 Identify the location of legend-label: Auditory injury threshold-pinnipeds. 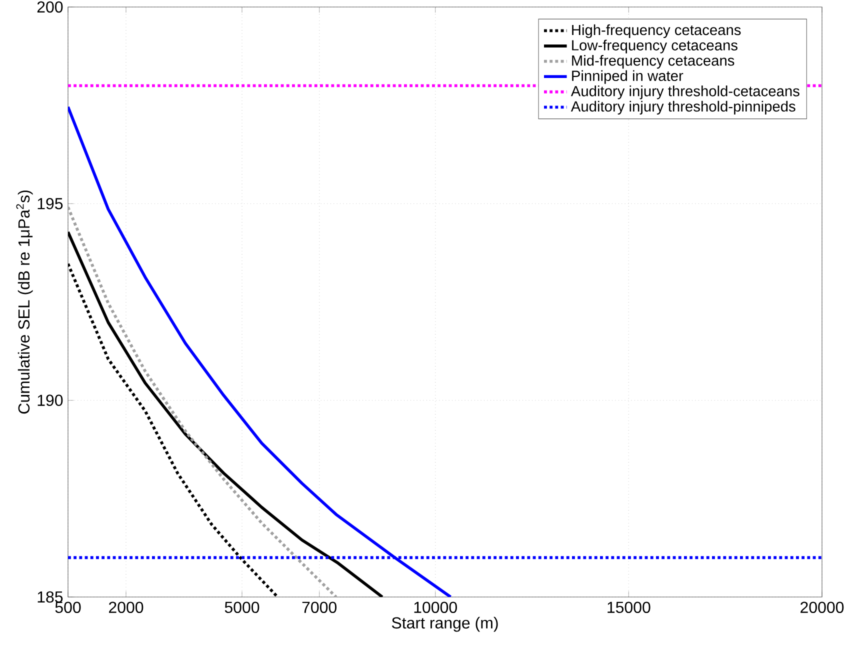
(683, 107).